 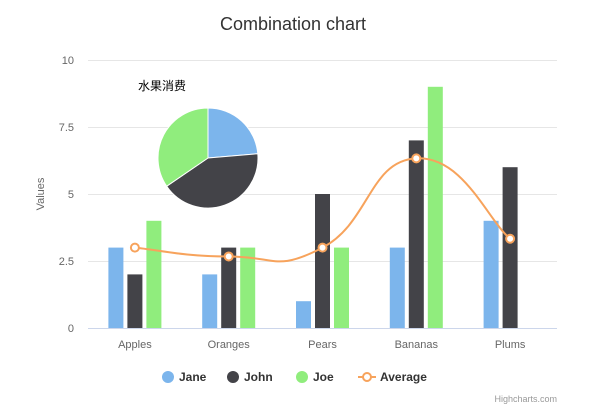 I want to click on legend-item-jane: Jane, so click(x=184, y=377).